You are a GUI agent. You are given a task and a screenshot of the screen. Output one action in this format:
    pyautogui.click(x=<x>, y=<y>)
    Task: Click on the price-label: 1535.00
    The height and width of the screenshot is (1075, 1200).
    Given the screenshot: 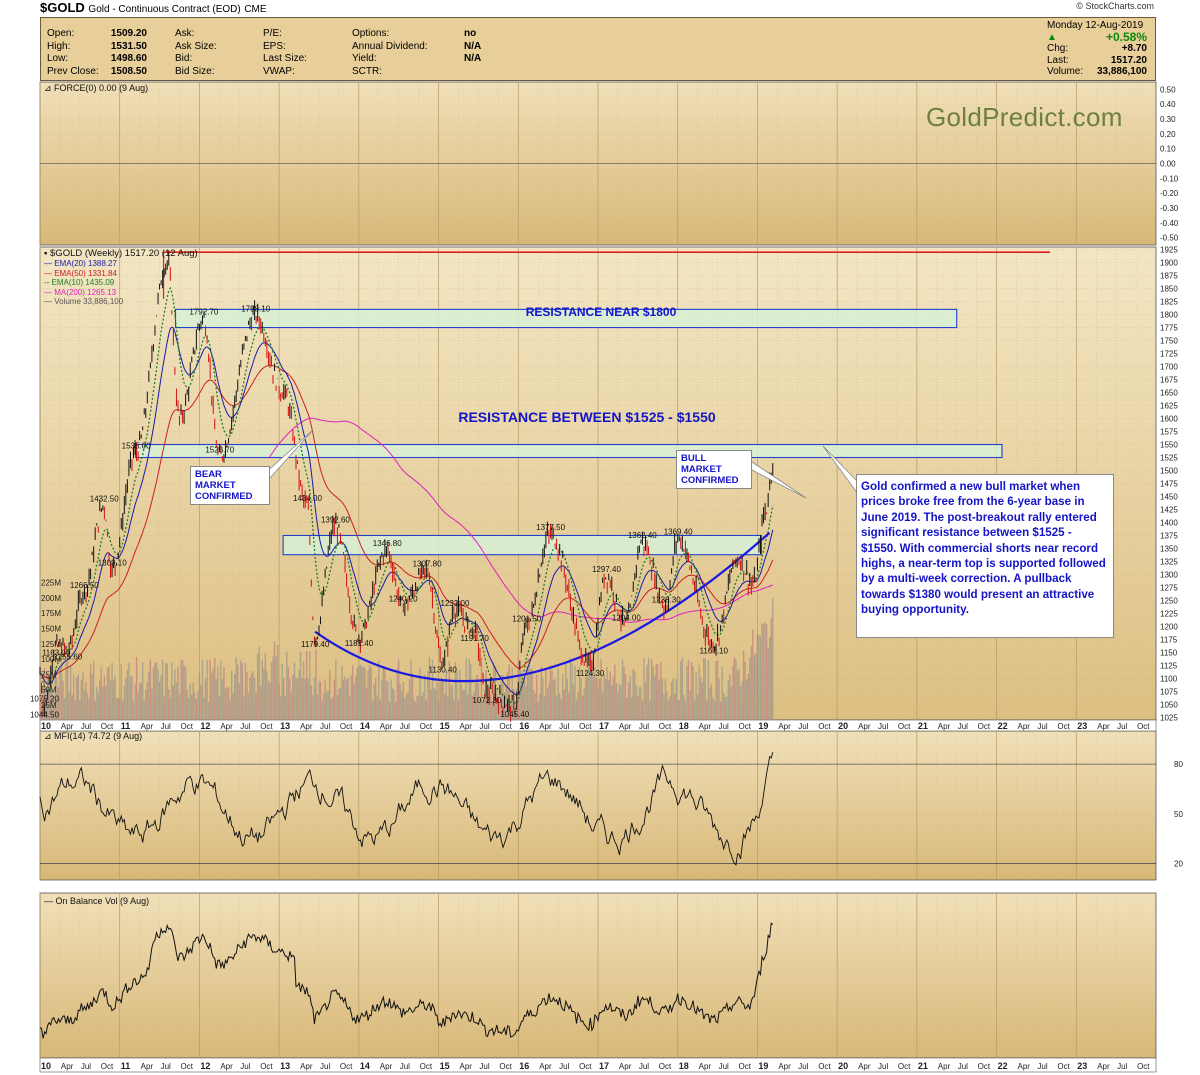 What is the action you would take?
    pyautogui.click(x=136, y=445)
    